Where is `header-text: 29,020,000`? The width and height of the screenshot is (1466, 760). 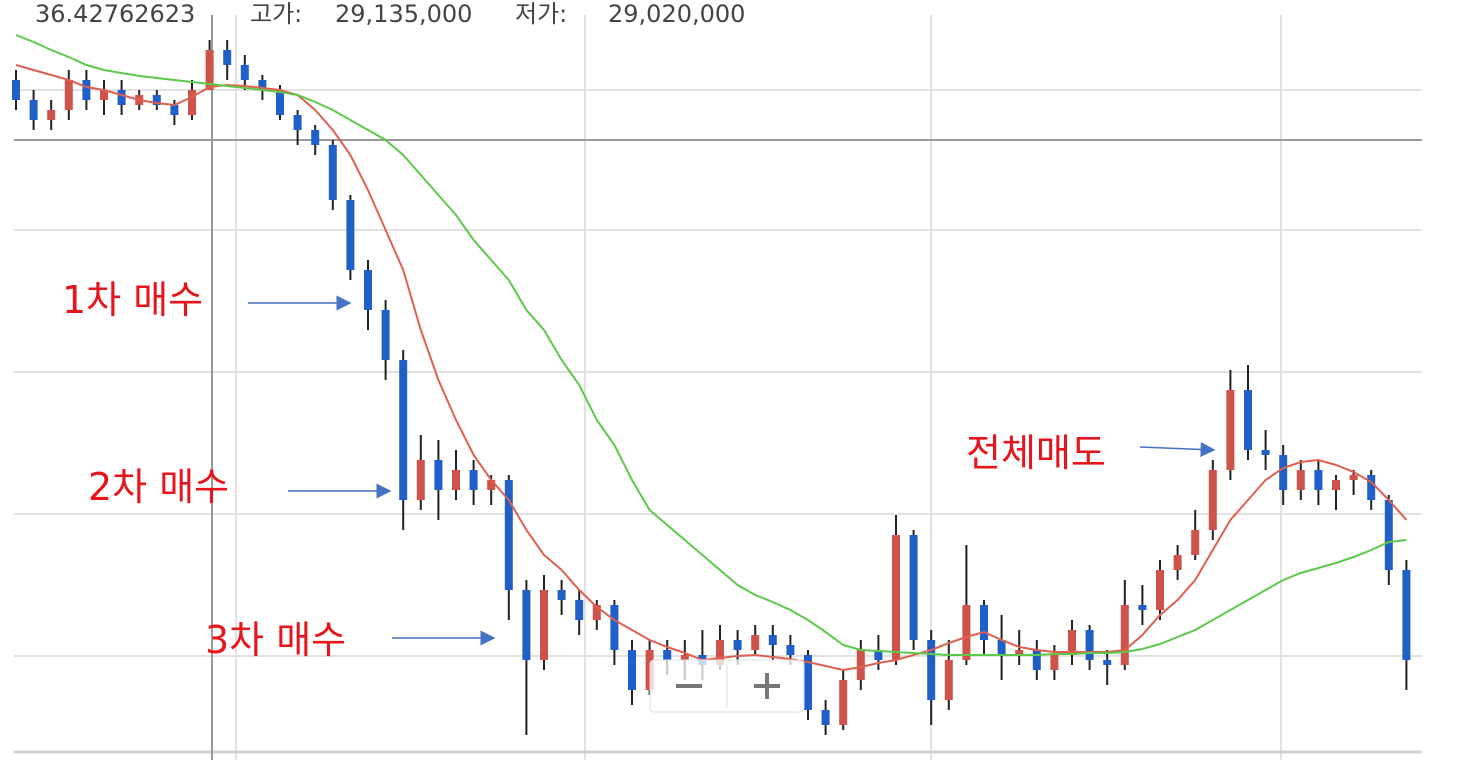 header-text: 29,020,000 is located at coordinates (676, 14).